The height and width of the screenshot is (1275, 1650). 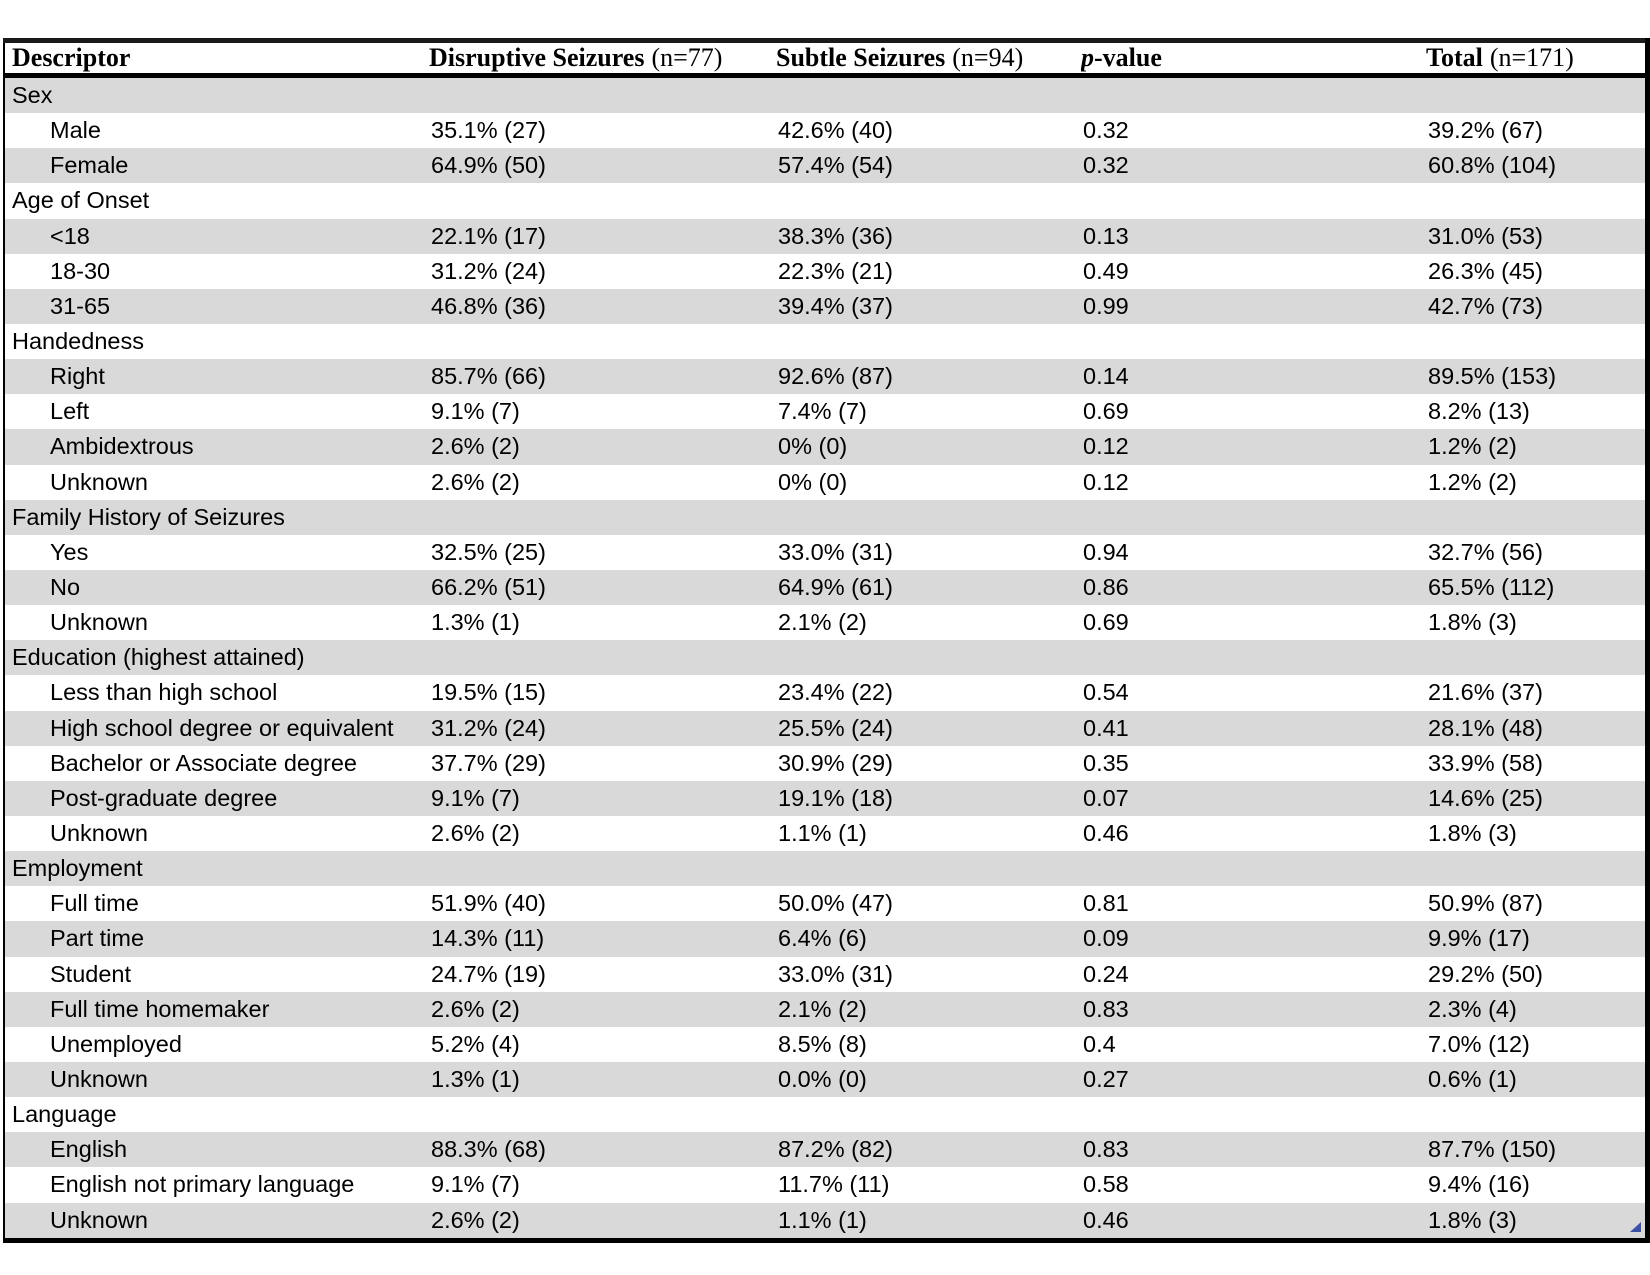 I want to click on table-row: Yes 32.5% (25) 33.0% (31) 0.94 32.7% (56), so click(x=825, y=552).